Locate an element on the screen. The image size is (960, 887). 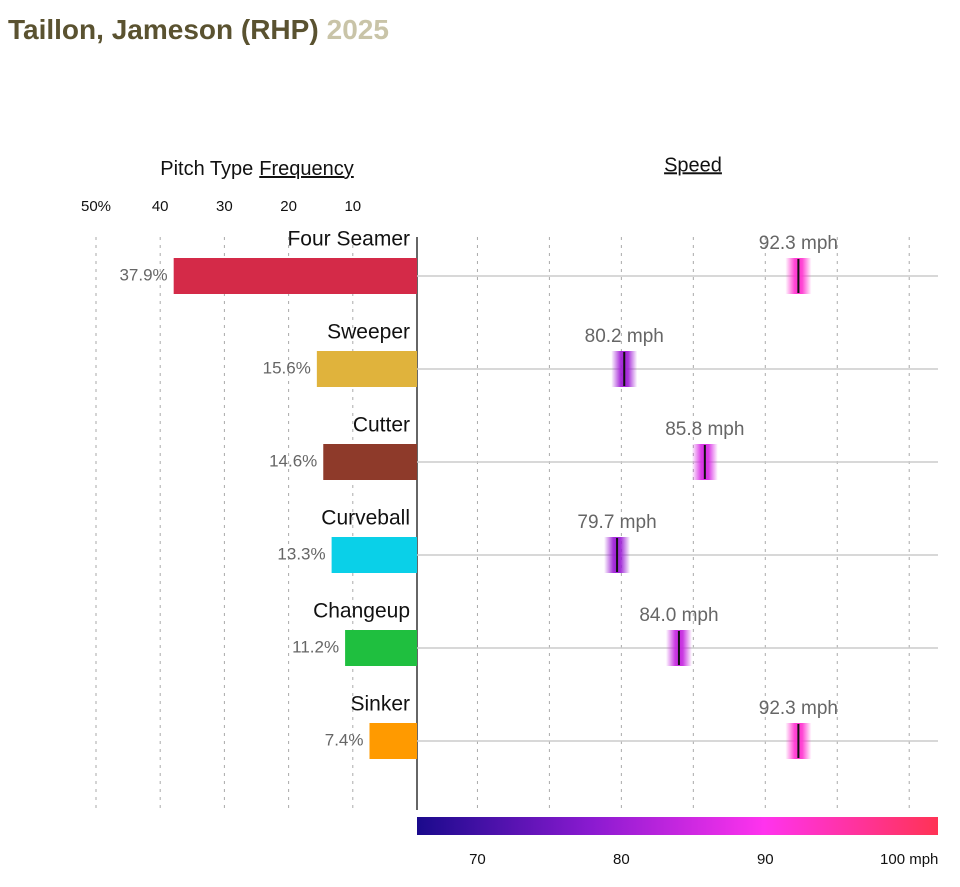
speed-title: Speed is located at coordinates (693, 165).